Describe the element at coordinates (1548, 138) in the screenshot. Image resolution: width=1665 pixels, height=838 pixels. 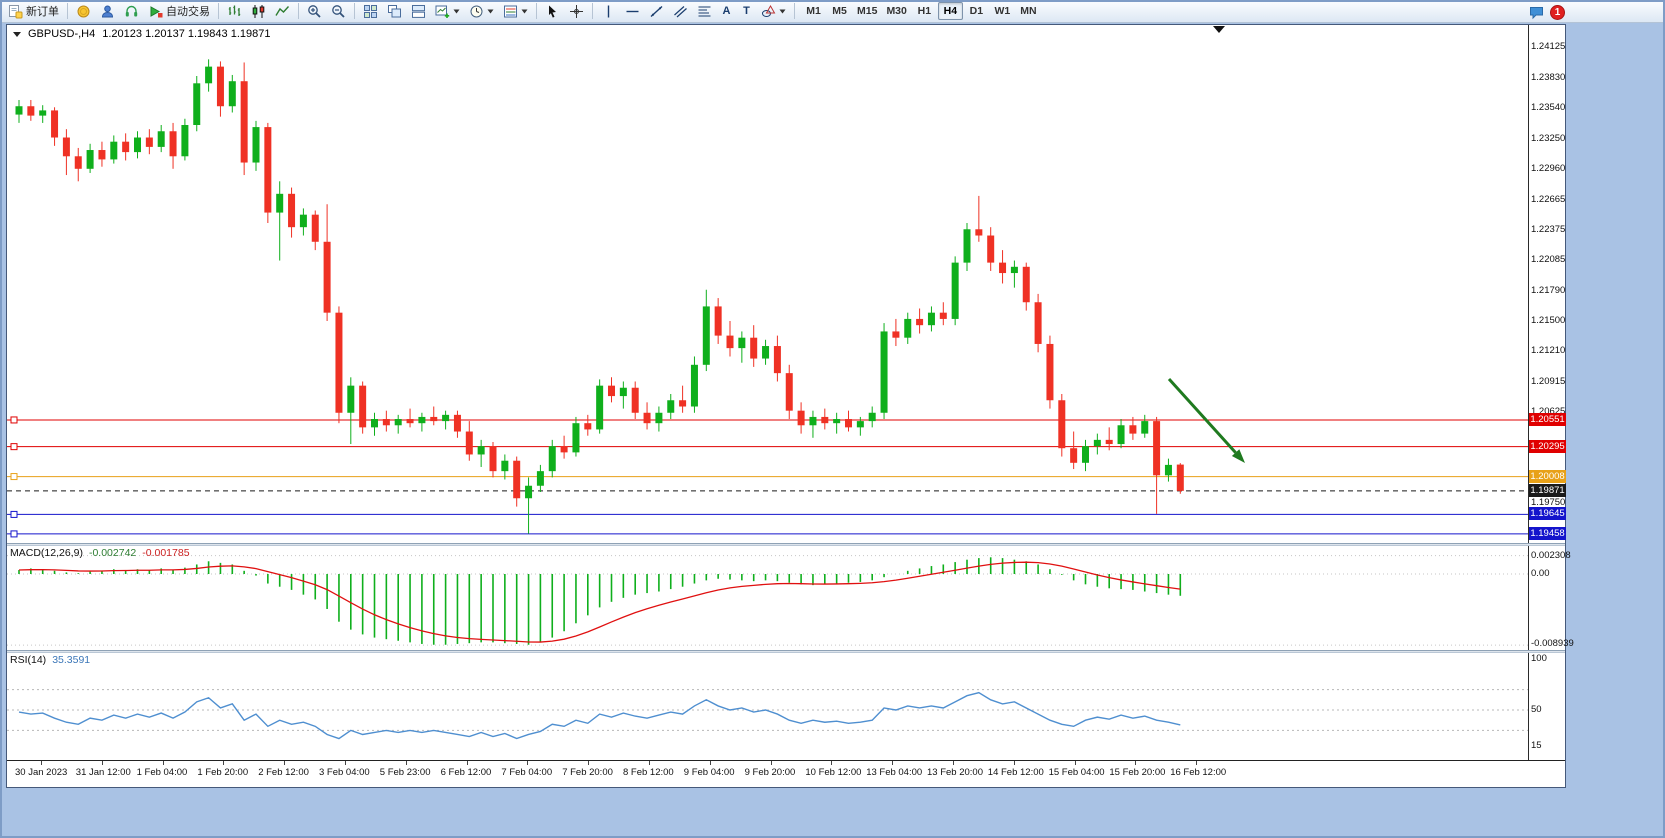
I see `price-axis-label: 1.23250` at that location.